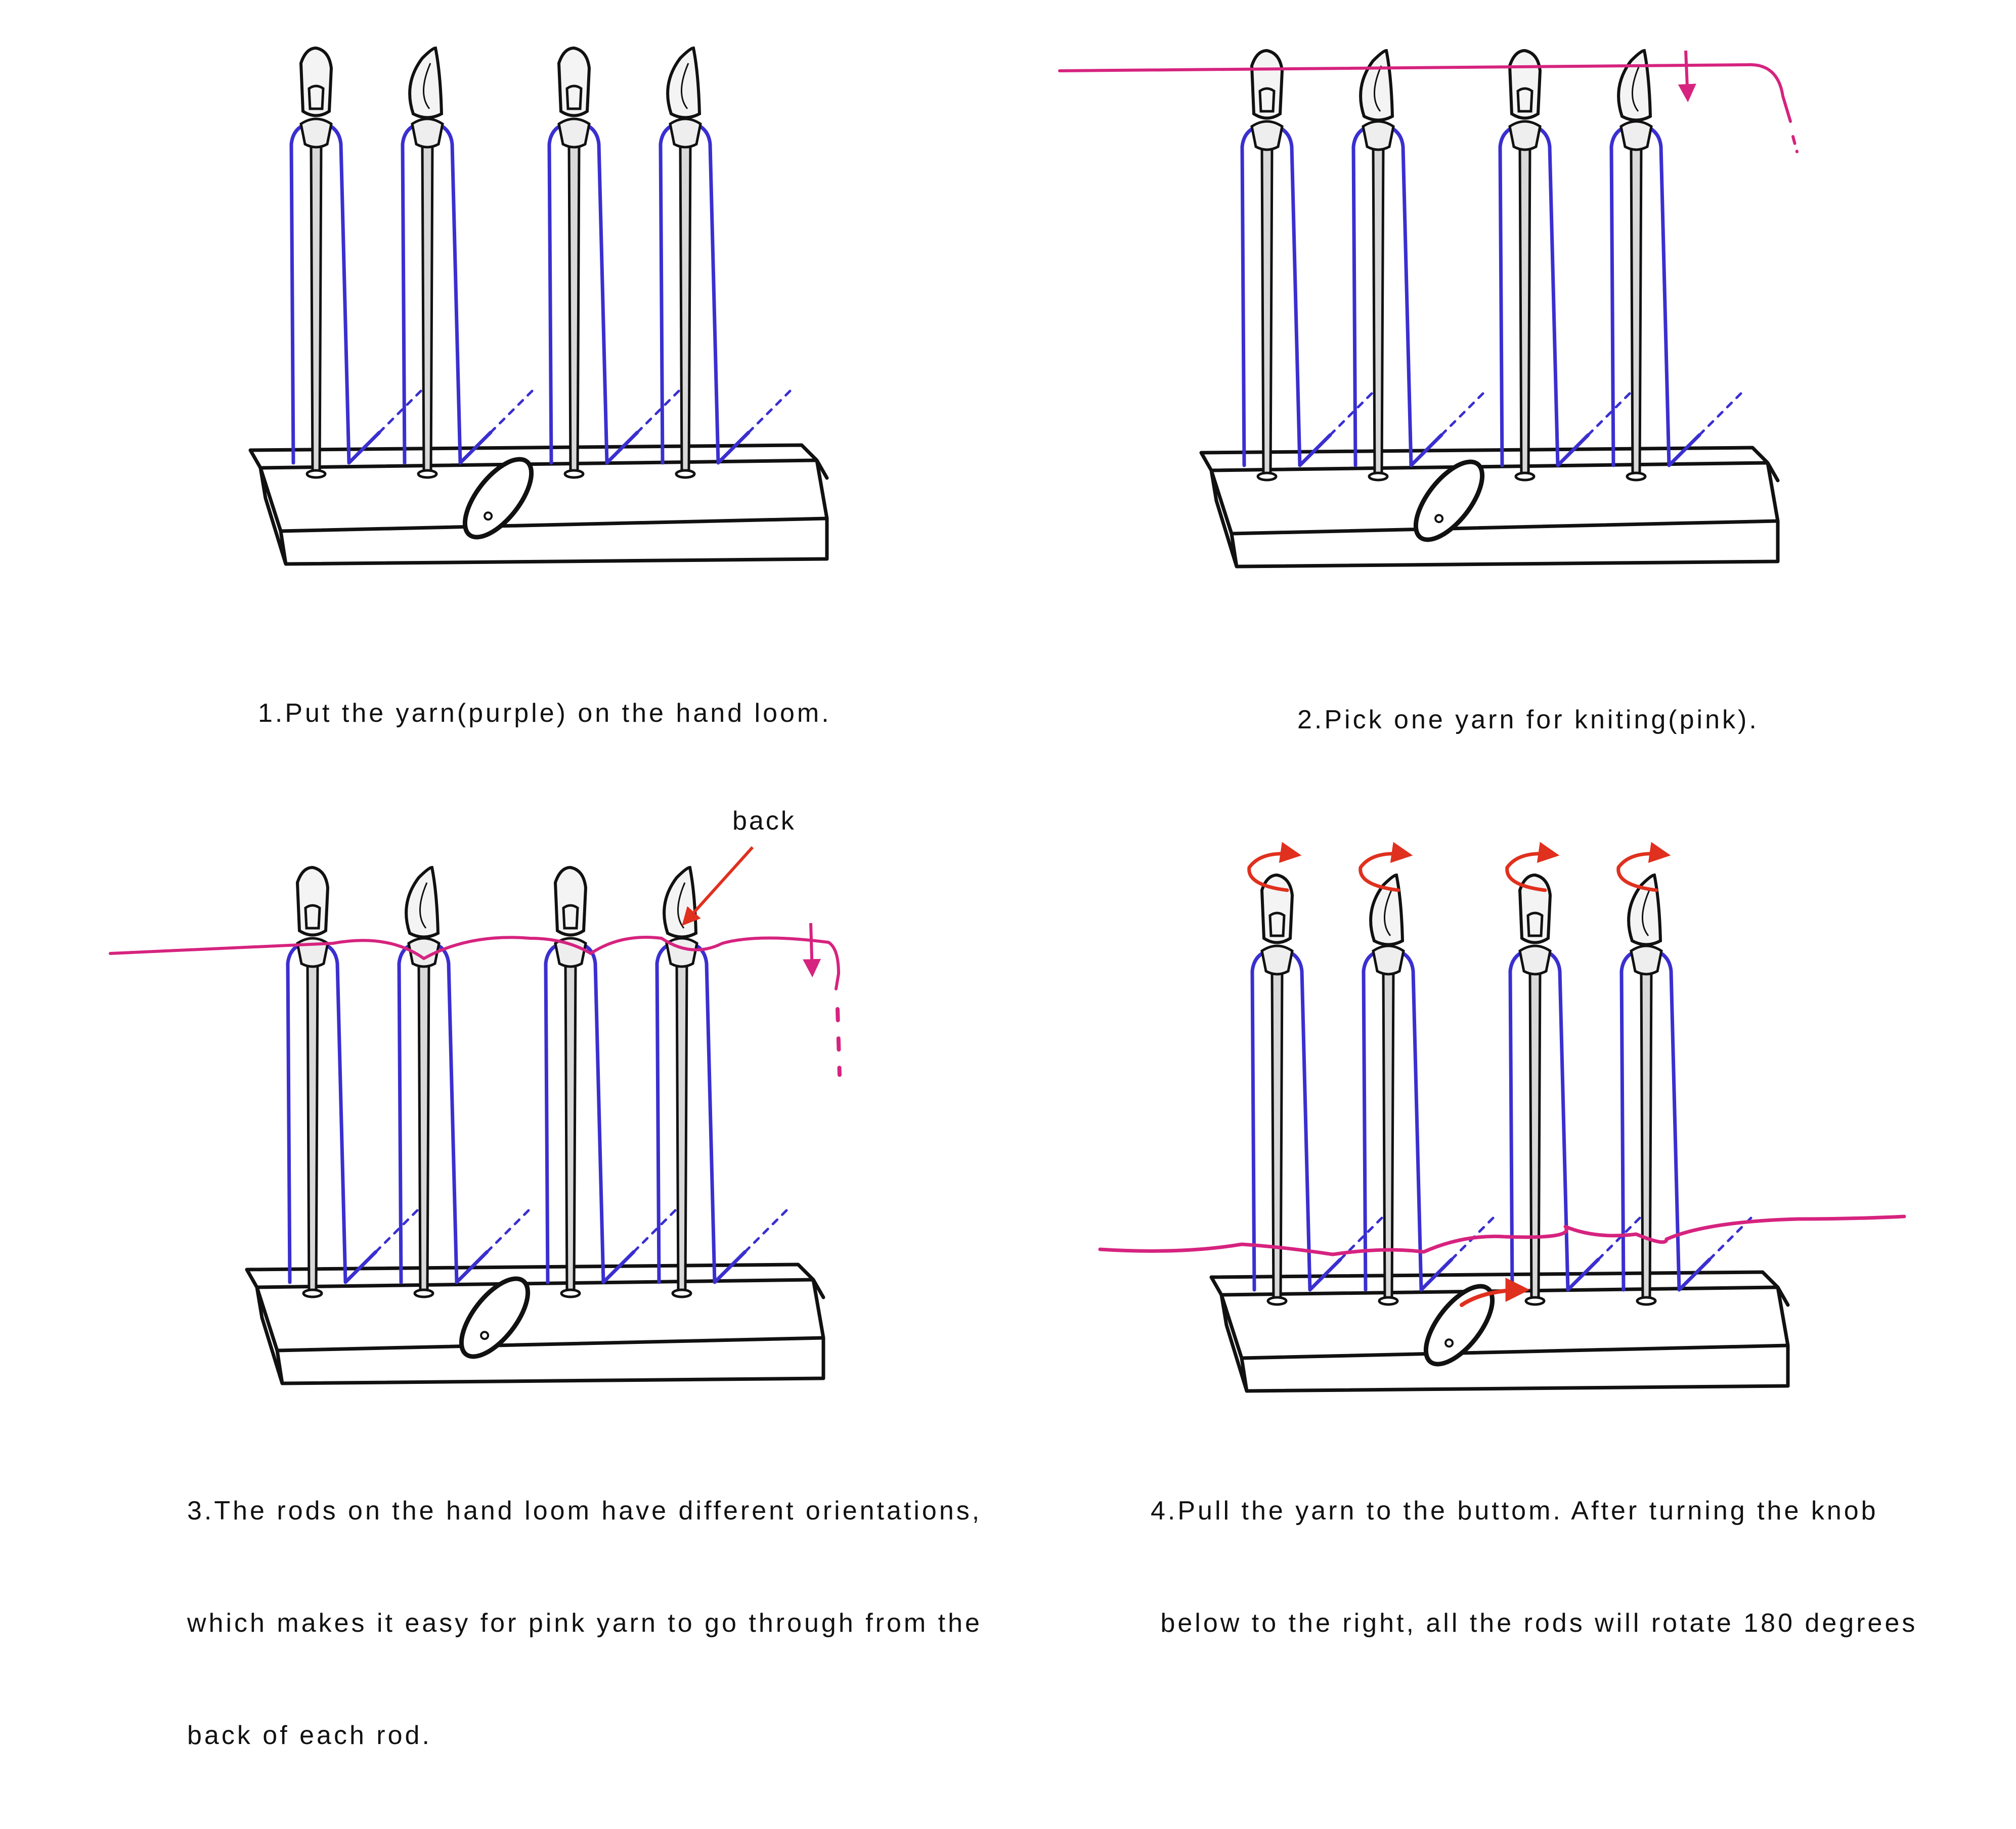  Describe the element at coordinates (1502, 1235) in the screenshot. I see `pink-yarn-pulled-down` at that location.